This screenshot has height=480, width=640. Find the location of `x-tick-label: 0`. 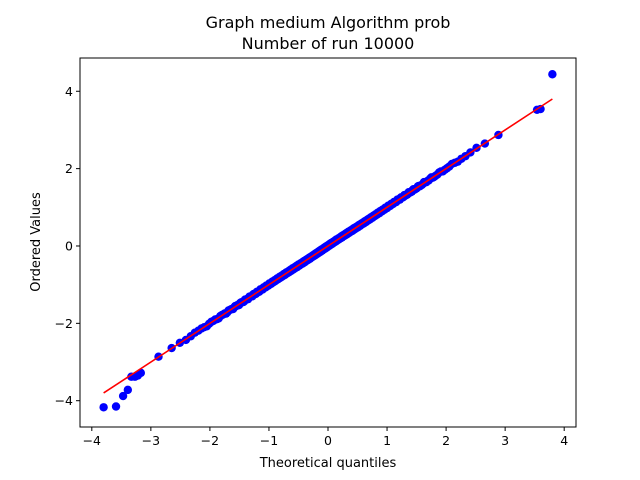

x-tick-label: 0 is located at coordinates (328, 440).